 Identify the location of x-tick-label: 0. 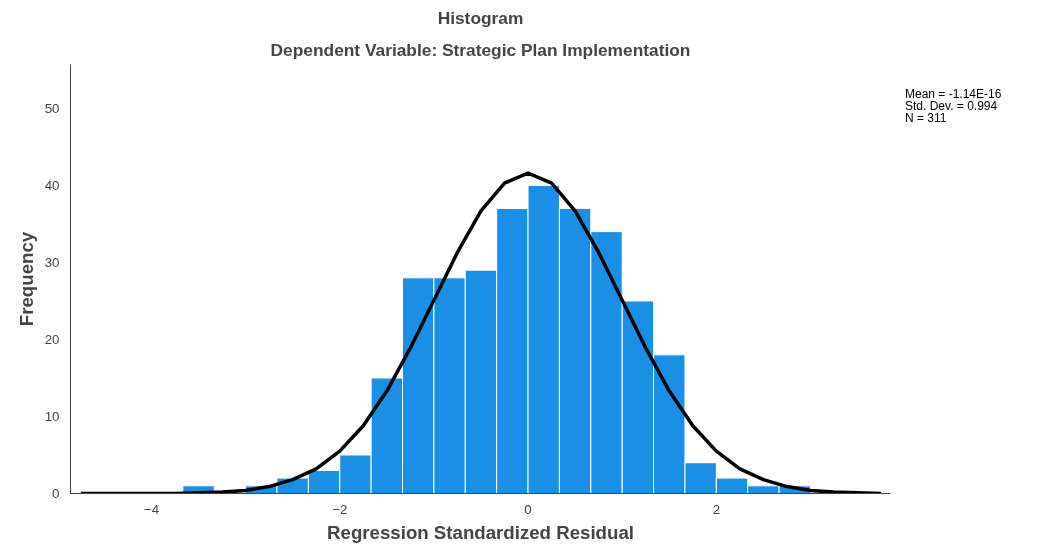
(528, 509).